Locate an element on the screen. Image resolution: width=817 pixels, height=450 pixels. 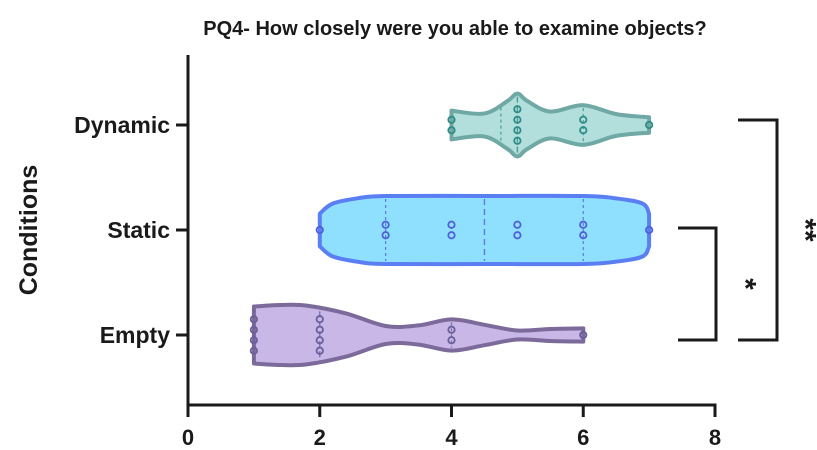
violin-static is located at coordinates (484, 230).